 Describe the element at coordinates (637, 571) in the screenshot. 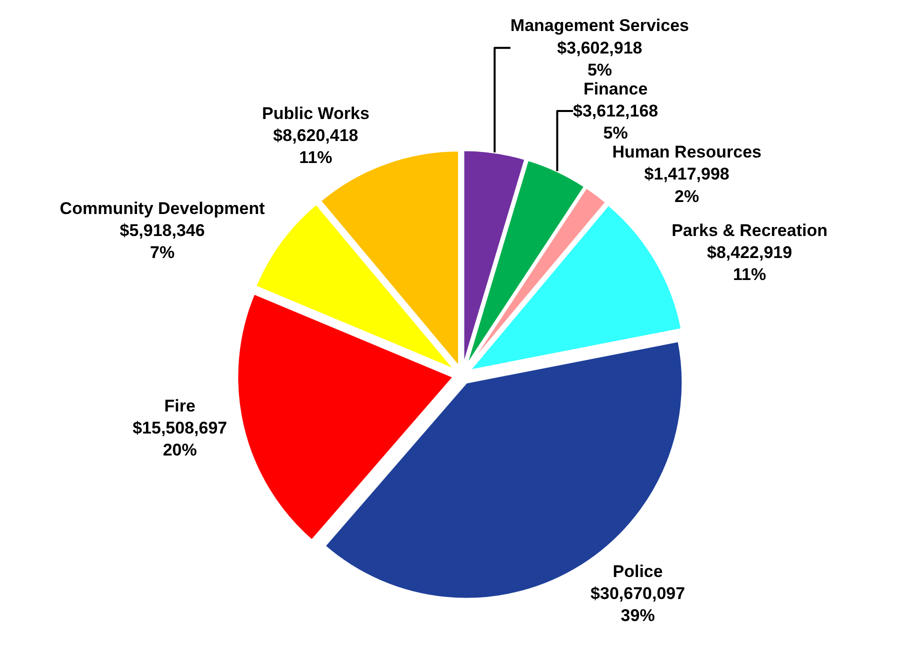

I see `slice-label: Police` at that location.